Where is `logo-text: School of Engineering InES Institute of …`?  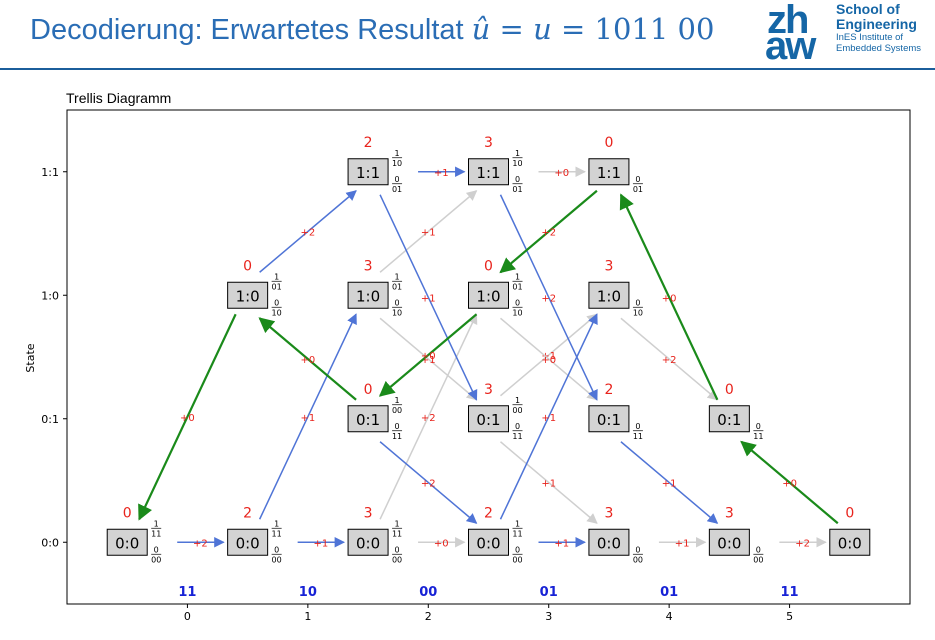
logo-text: School of Engineering InES Institute of … is located at coordinates (879, 28).